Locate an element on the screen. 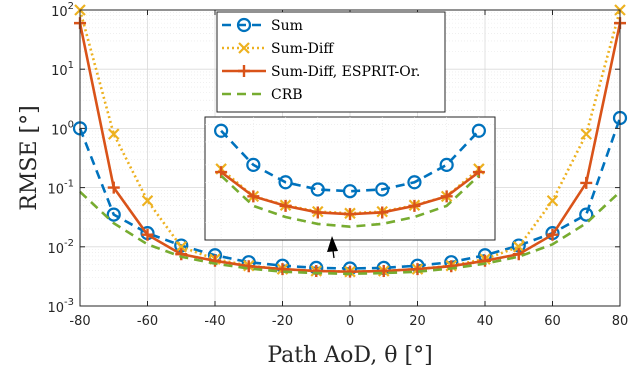 The height and width of the screenshot is (373, 630). inset-series-sum is located at coordinates (350, 161).